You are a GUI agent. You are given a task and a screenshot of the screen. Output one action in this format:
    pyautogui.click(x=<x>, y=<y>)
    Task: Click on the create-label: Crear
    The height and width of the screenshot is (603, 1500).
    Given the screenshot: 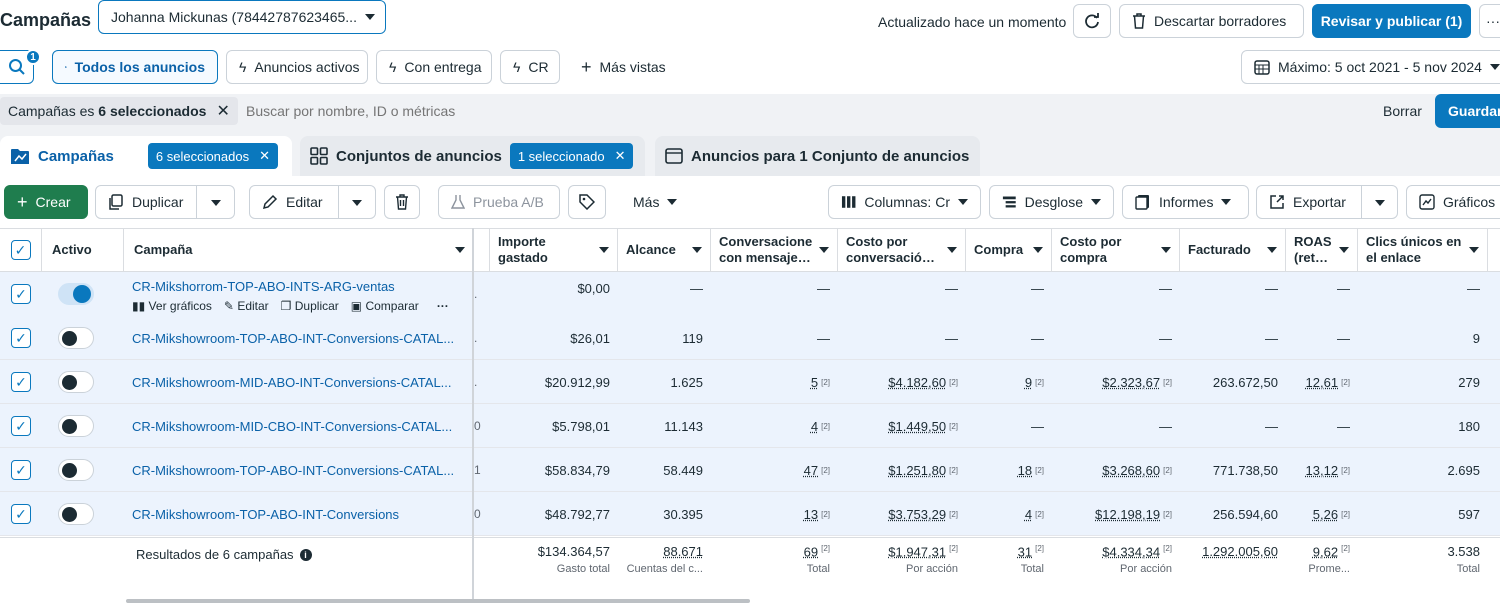 What is the action you would take?
    pyautogui.click(x=53, y=202)
    